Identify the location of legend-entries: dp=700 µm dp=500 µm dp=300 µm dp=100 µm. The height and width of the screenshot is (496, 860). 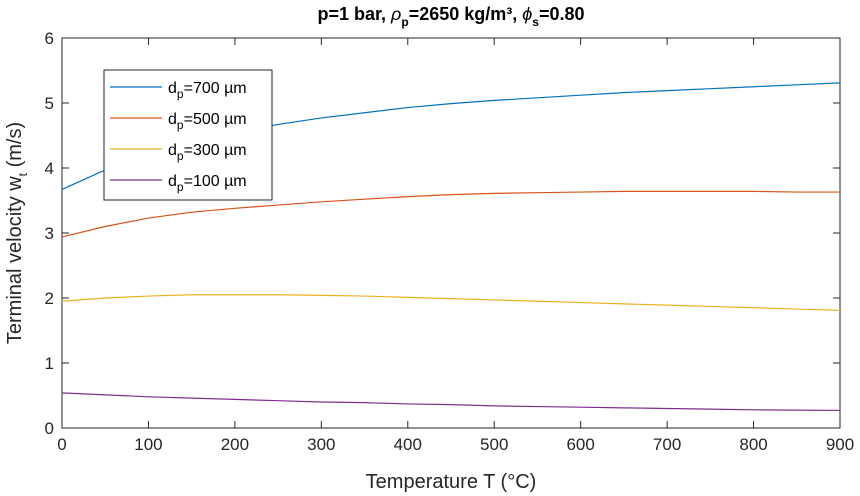
(178, 137).